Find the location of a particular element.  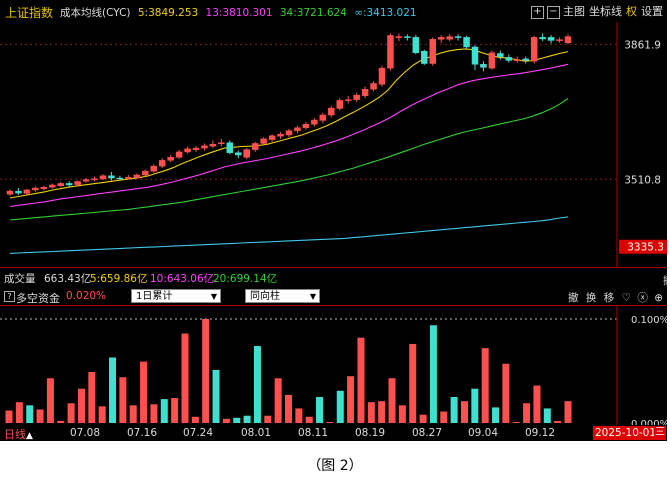

date-tick-label: 09.04 is located at coordinates (483, 433).